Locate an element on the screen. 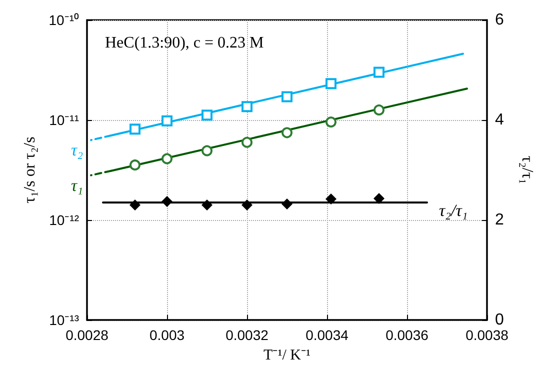 The height and width of the screenshot is (375, 550). y-tick-label: 10⁻¹³ is located at coordinates (64, 320).